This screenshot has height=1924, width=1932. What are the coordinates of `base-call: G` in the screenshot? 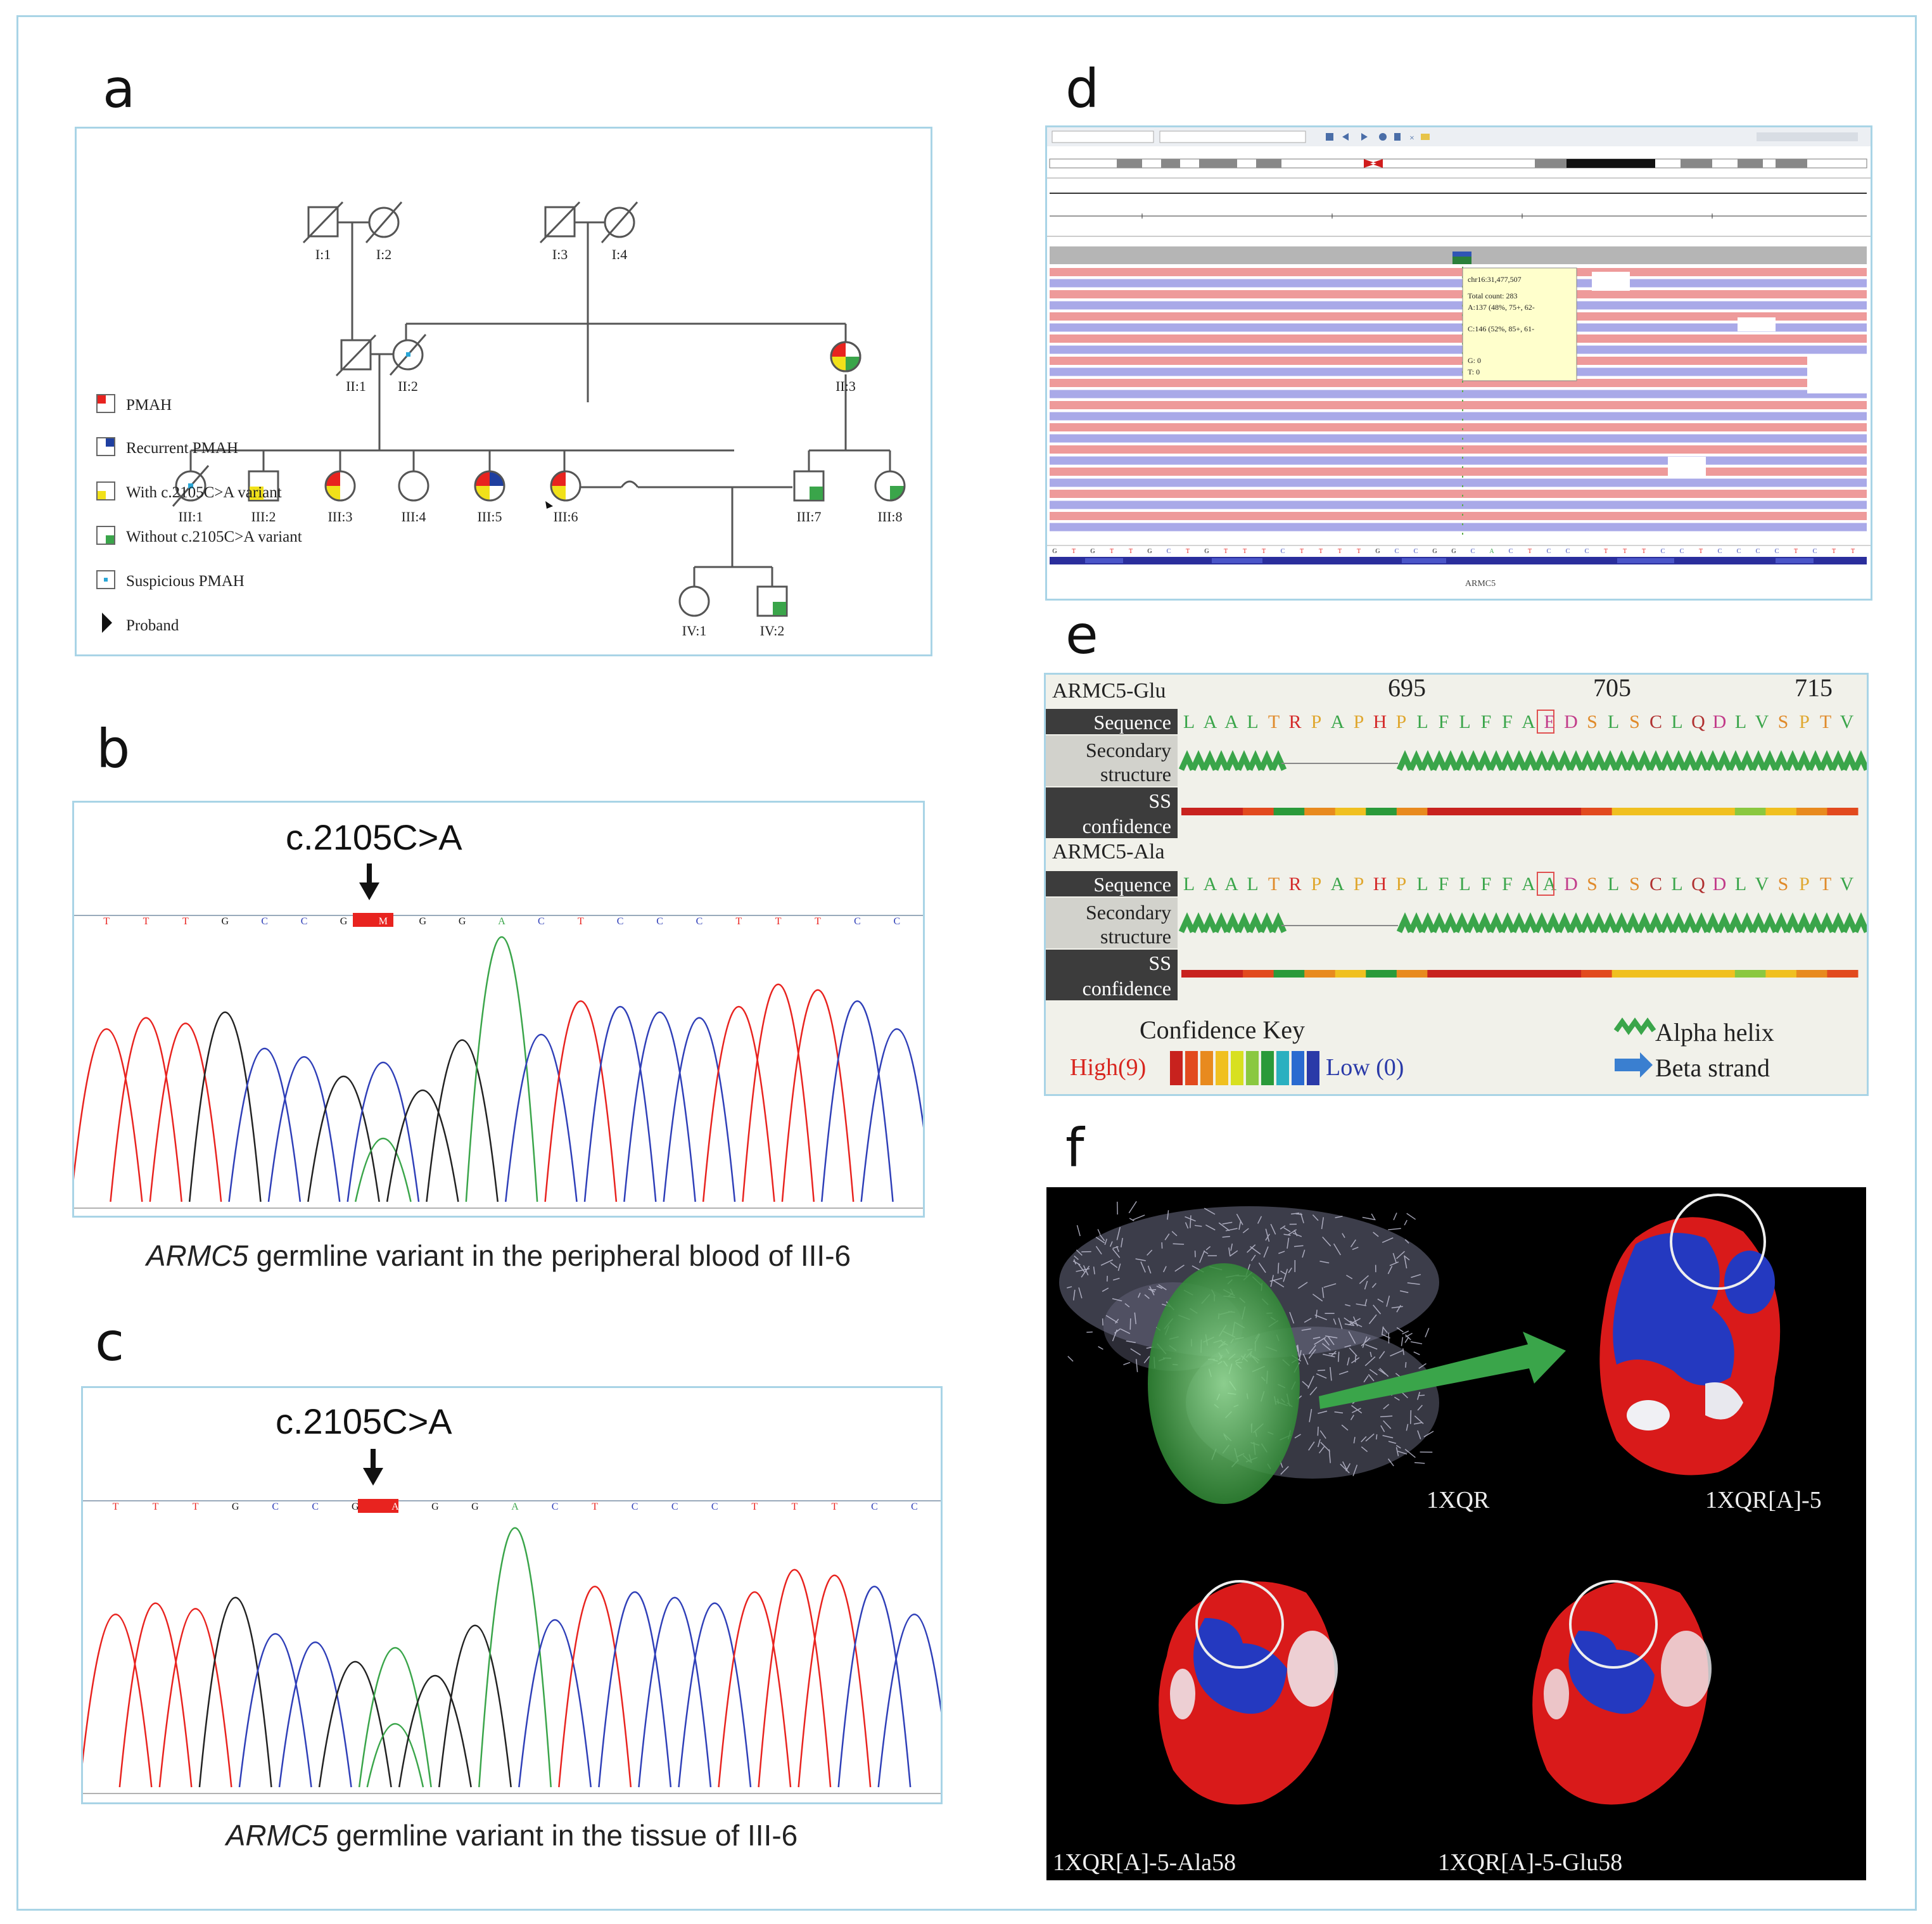 It's located at (225, 921).